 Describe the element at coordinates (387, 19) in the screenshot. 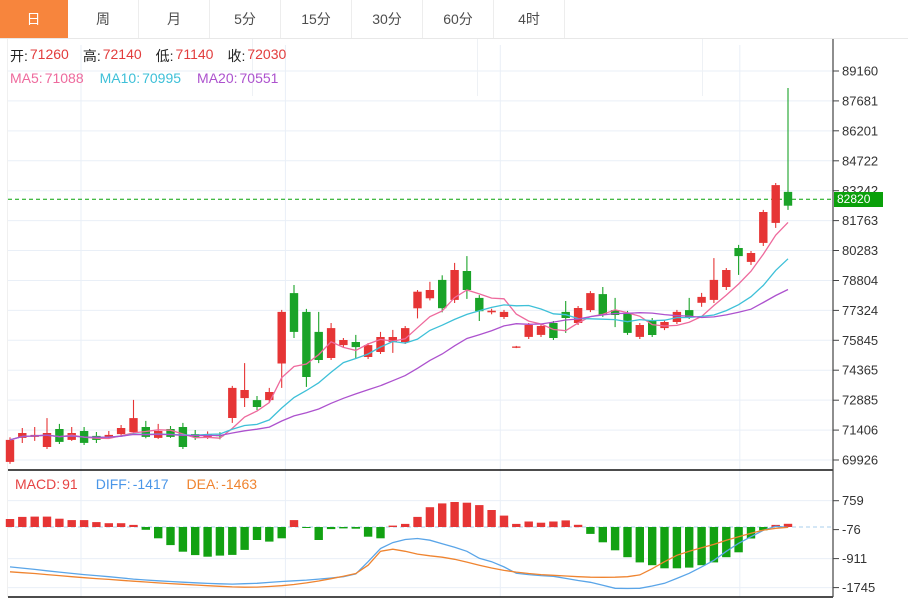

I see `tab-30min: 30分` at that location.